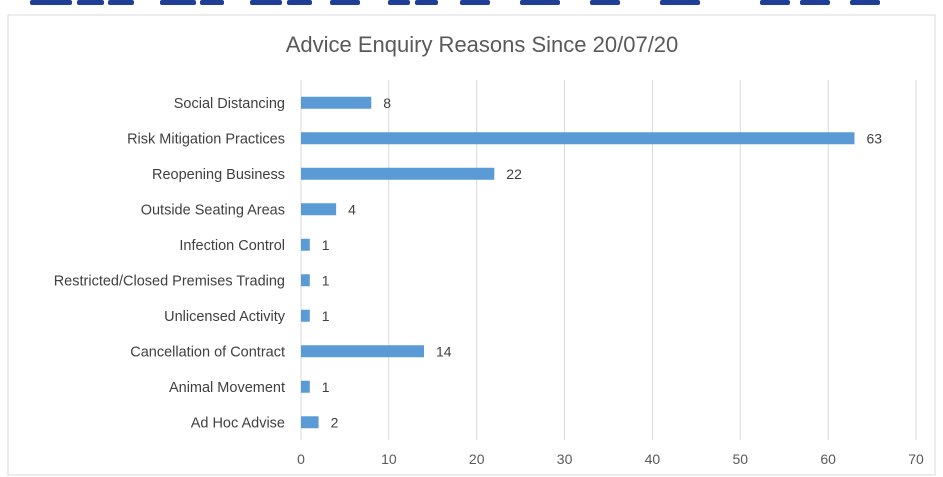 This screenshot has width=943, height=477. I want to click on category-label: Ad Hoc Advise, so click(238, 423).